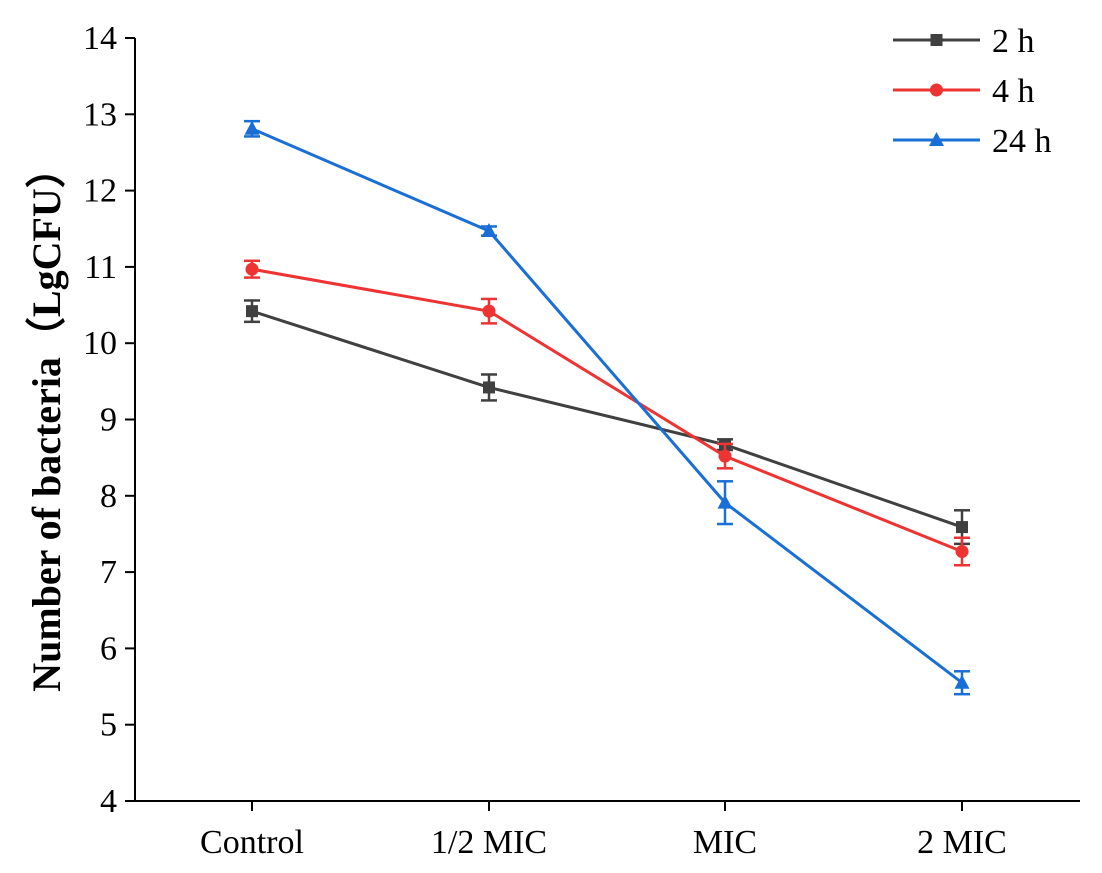 The image size is (1102, 873). Describe the element at coordinates (108, 420) in the screenshot. I see `y-tick-label: 9` at that location.